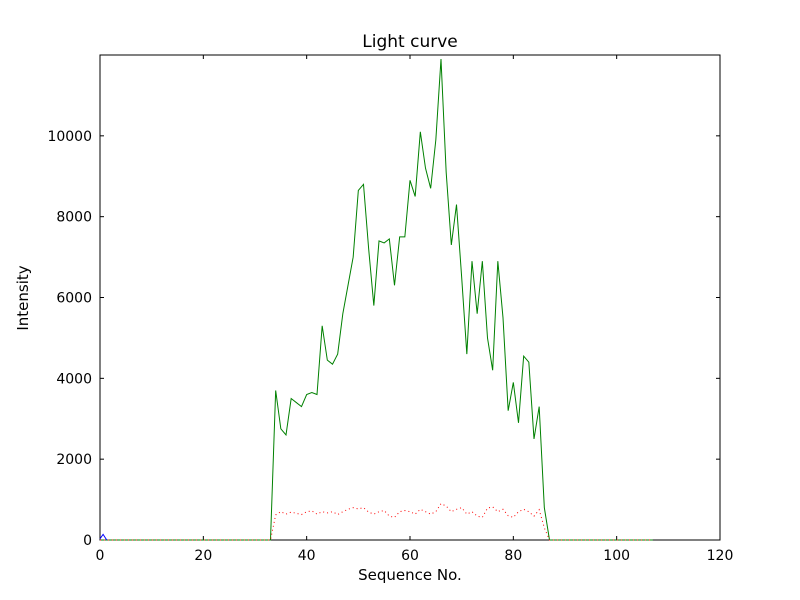 The height and width of the screenshot is (600, 800). I want to click on x-axis-label: Sequence No., so click(410, 575).